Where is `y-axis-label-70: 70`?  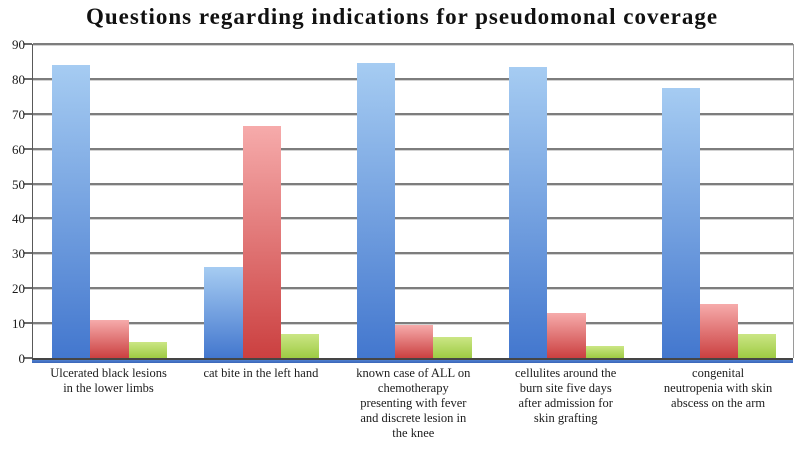
y-axis-label-70: 70 is located at coordinates (18, 114).